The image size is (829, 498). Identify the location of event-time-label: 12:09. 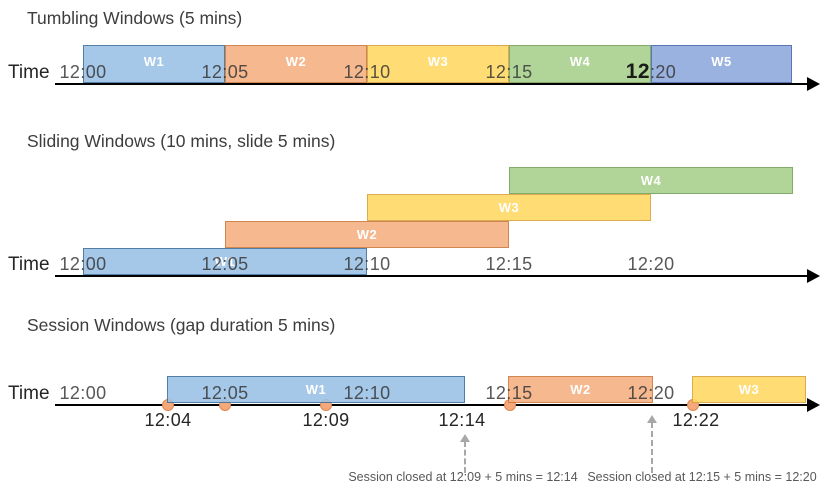
(326, 420).